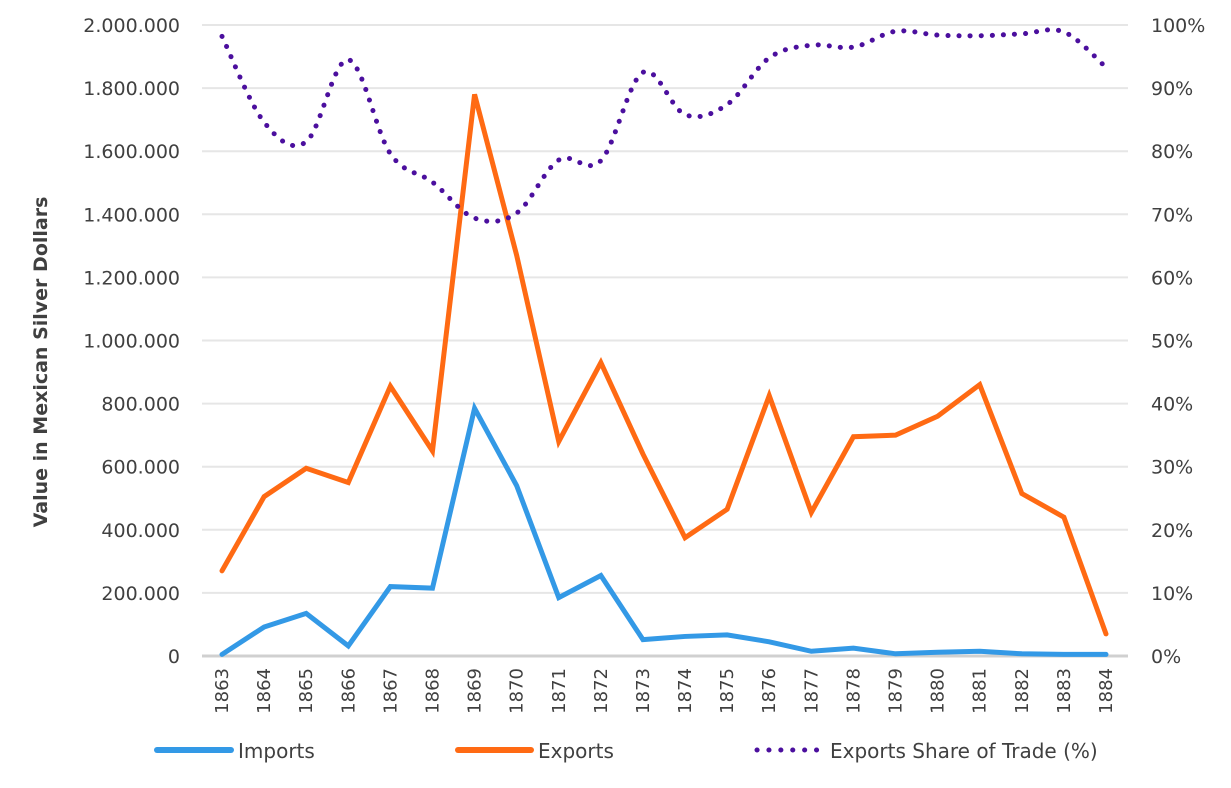 The width and height of the screenshot is (1231, 788). What do you see at coordinates (1172, 278) in the screenshot?
I see `y2-tick-label: 60%` at bounding box center [1172, 278].